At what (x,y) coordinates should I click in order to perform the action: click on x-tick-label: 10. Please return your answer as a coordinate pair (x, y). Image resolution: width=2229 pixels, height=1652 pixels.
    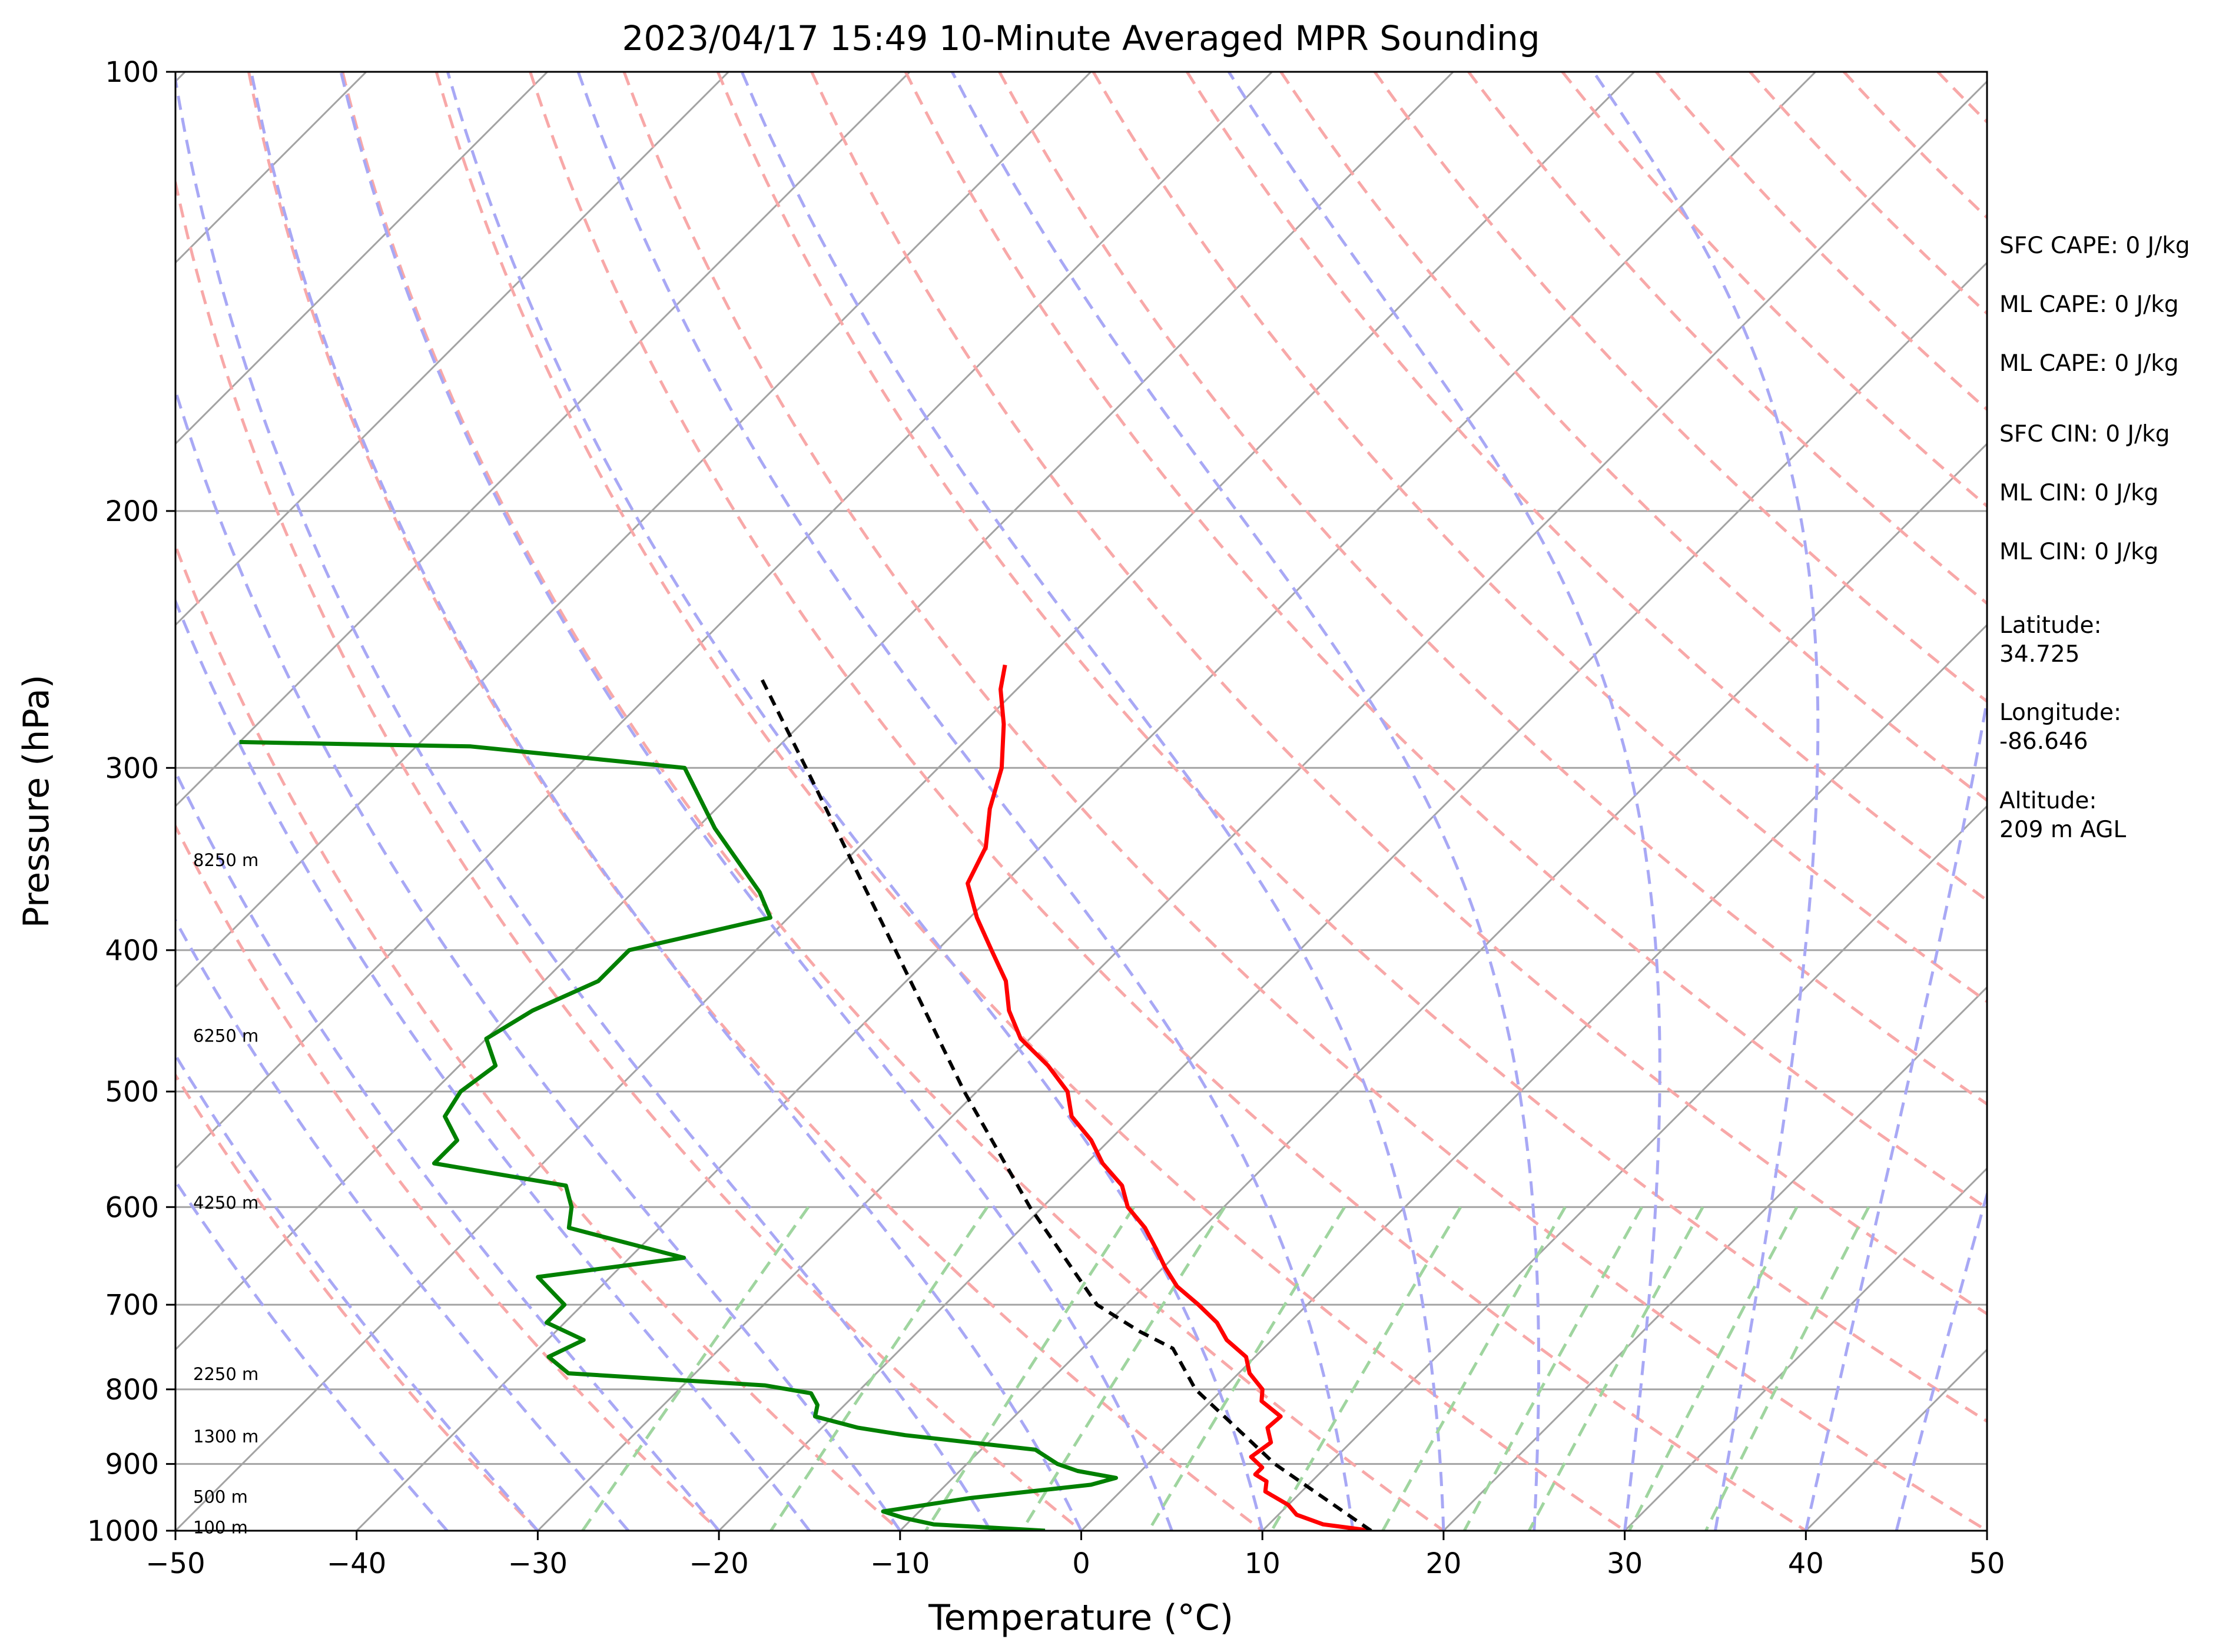
    Looking at the image, I should click on (1263, 1563).